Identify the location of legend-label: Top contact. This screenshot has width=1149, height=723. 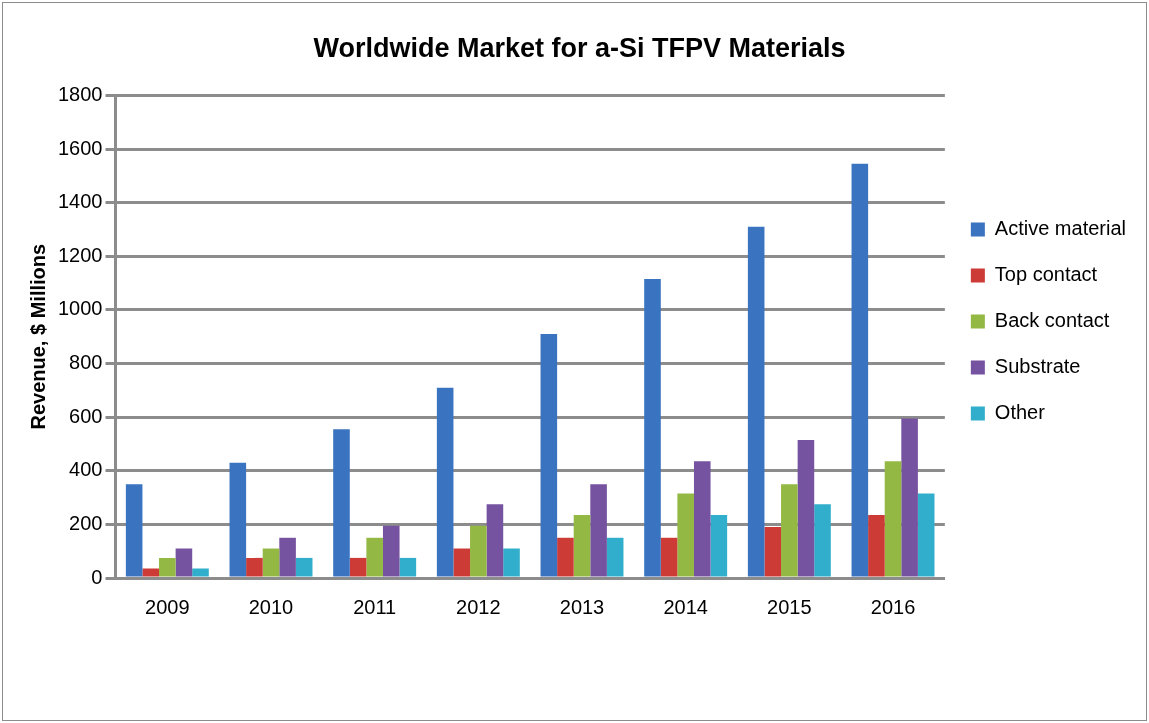
(1046, 274).